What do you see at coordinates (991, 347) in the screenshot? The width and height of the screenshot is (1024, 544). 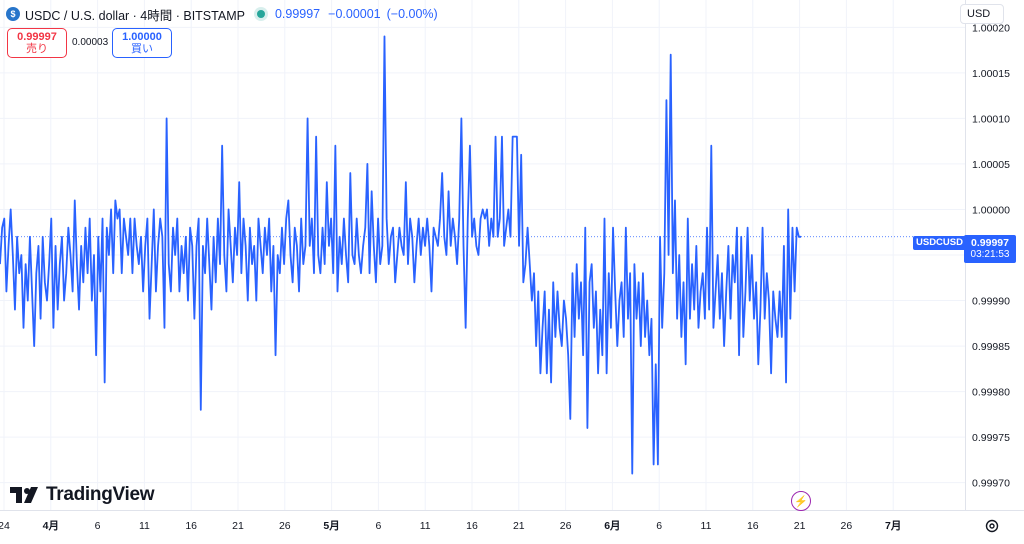 I see `y-tick-label: 0.99985` at bounding box center [991, 347].